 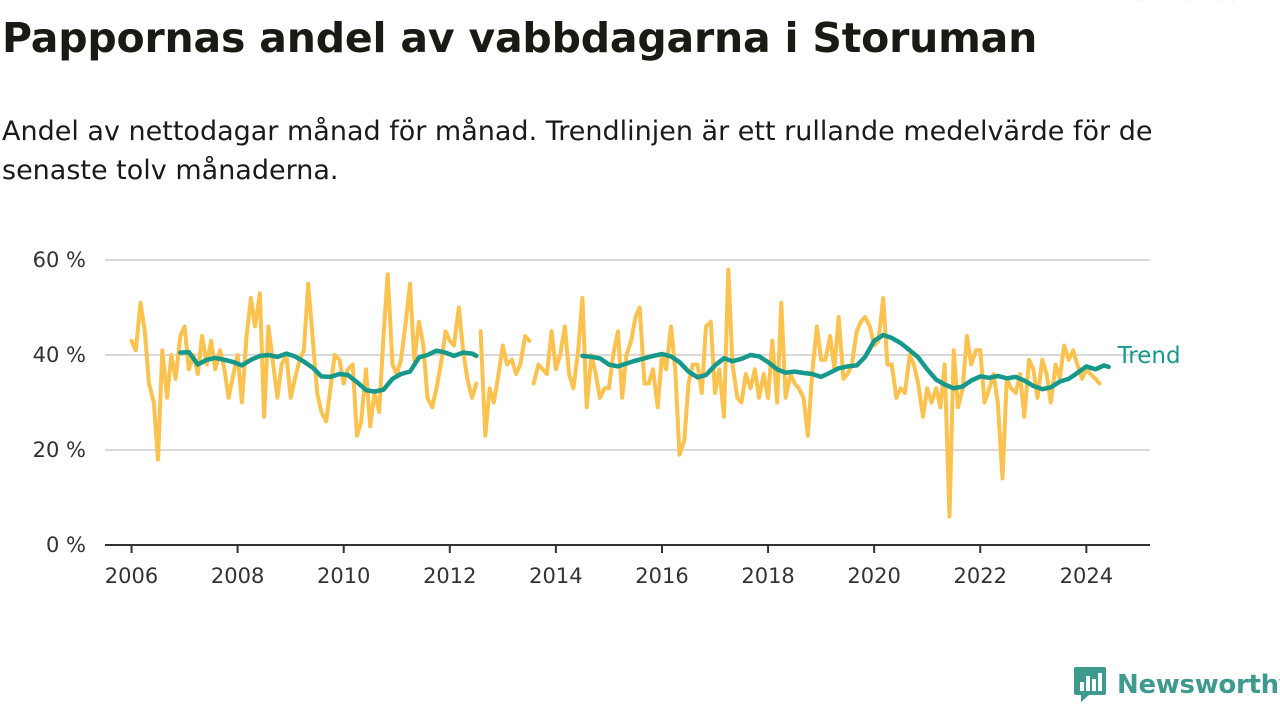 What do you see at coordinates (767, 576) in the screenshot?
I see `x-tick-label: 2018` at bounding box center [767, 576].